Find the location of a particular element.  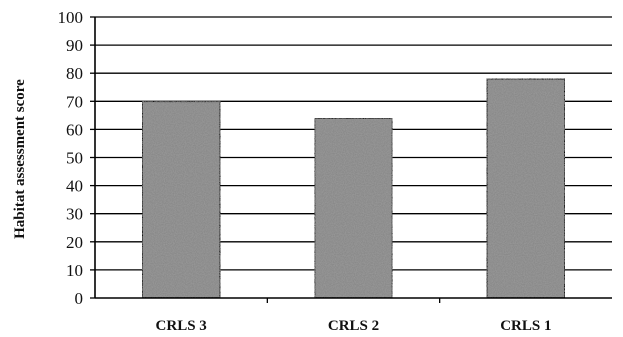

y-tick-label: 80 is located at coordinates (74, 73).